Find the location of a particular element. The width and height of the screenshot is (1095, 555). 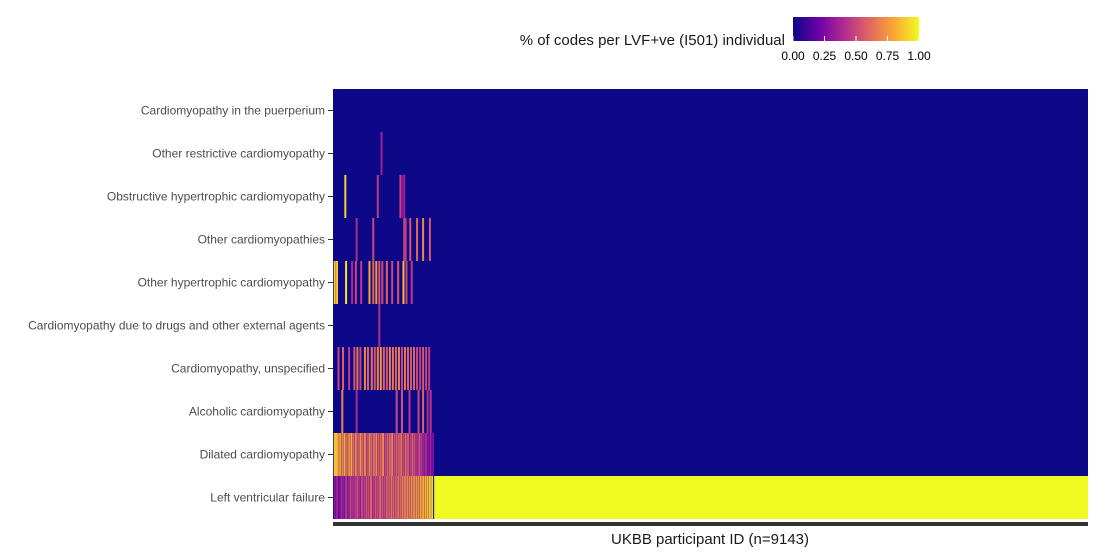

legend-title: % of codes per LVF+ve (I501) individual is located at coordinates (652, 40).